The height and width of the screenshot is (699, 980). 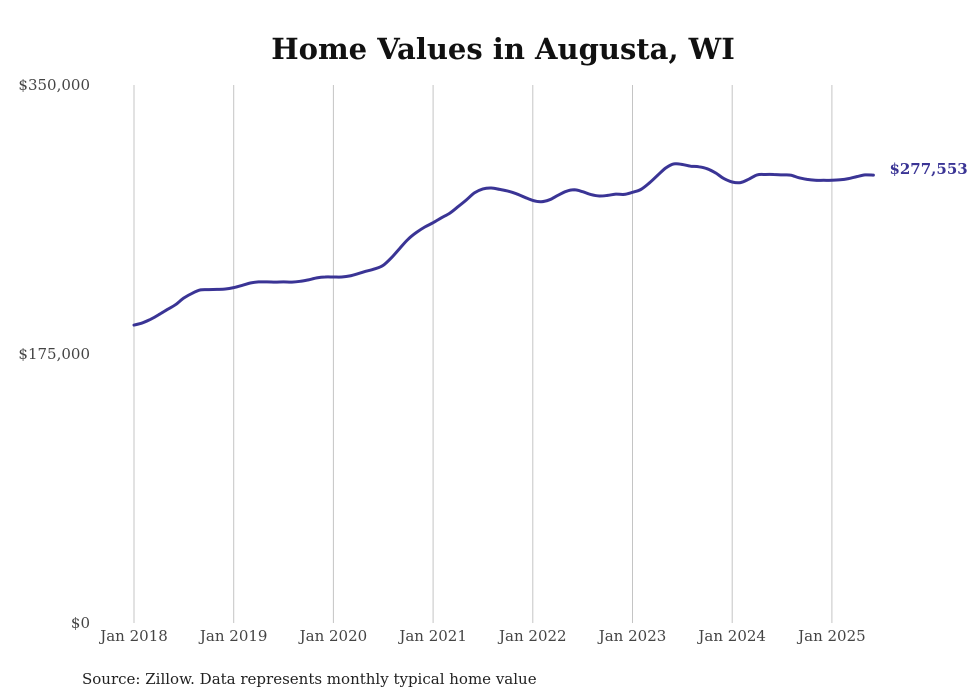 I want to click on y-tick-label: $175,000, so click(x=54, y=354).